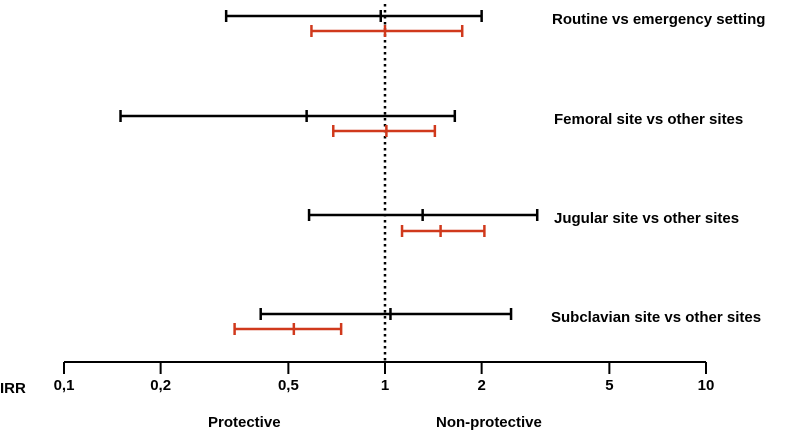 This screenshot has height=430, width=785. What do you see at coordinates (706, 385) in the screenshot?
I see `x-tick-label: 10` at bounding box center [706, 385].